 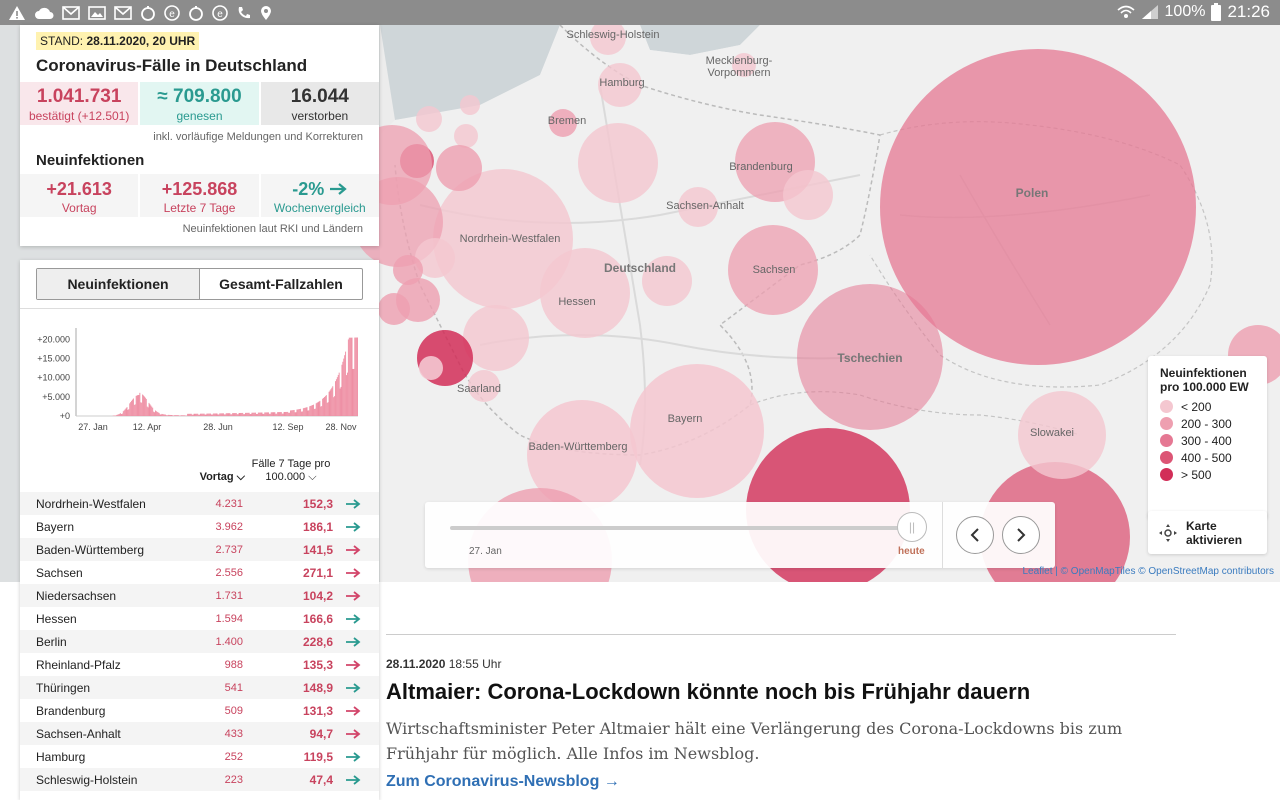 I want to click on table-row: Schleswig-Holstein 223 47,4, so click(x=199, y=779).